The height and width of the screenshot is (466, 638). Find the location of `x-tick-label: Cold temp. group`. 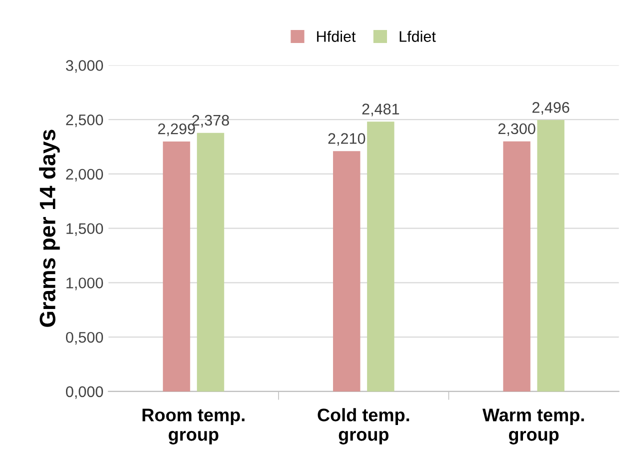

x-tick-label: Cold temp. group is located at coordinates (364, 426).